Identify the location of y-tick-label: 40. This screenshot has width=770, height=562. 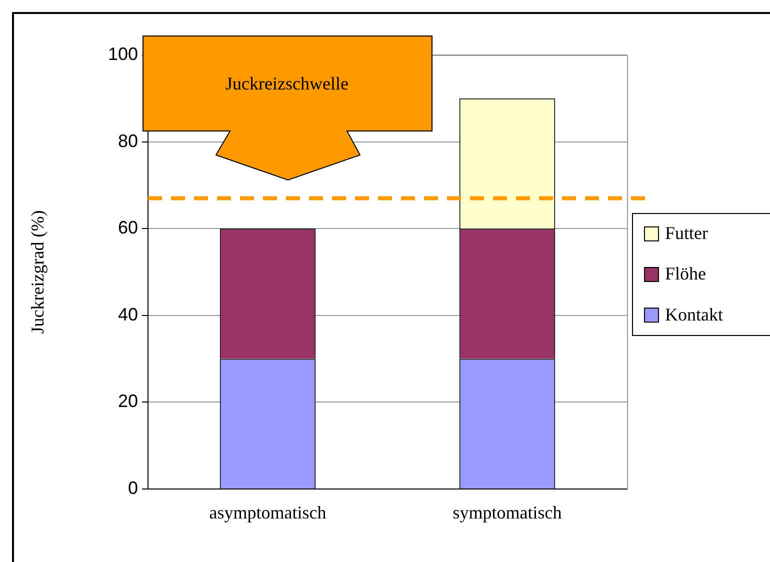
(128, 314).